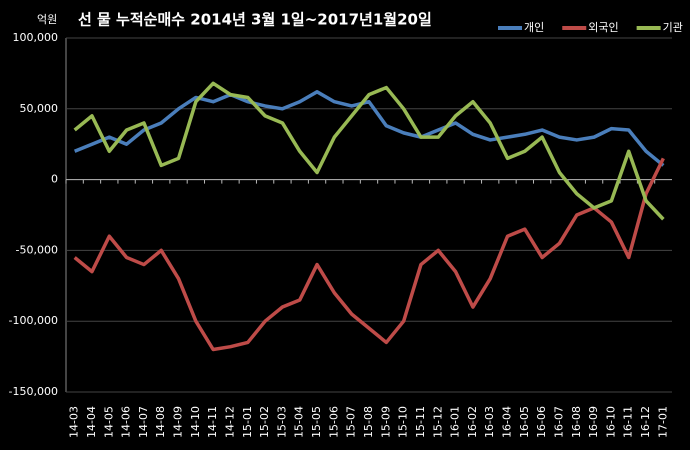  Describe the element at coordinates (126, 422) in the screenshot. I see `x-tick-label: 14-06` at that location.